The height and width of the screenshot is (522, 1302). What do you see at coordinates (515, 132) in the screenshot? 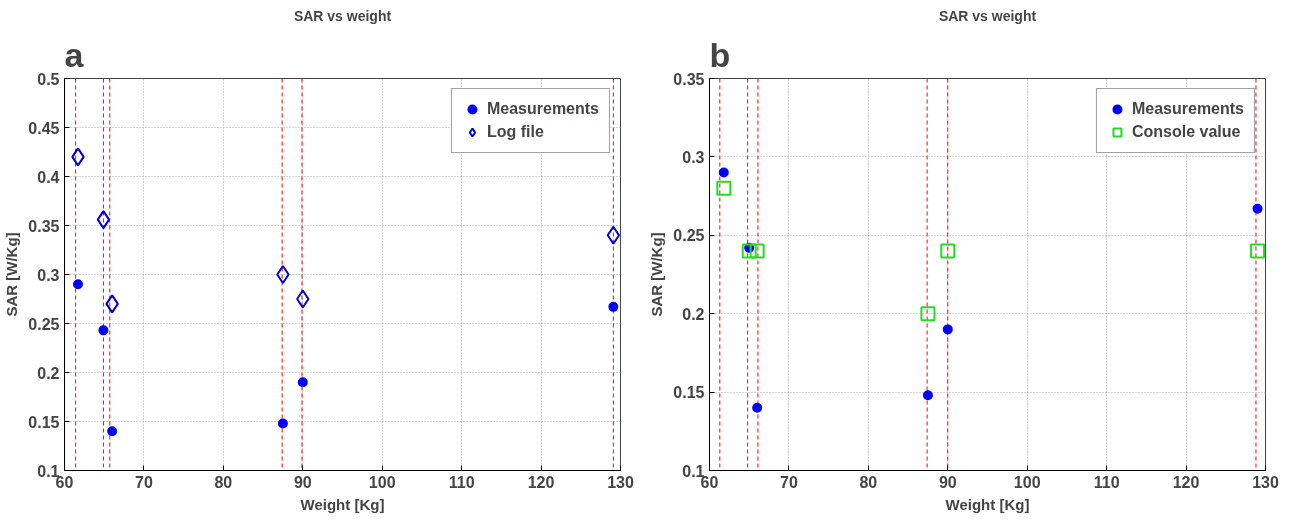
I see `legend-label: Log file` at bounding box center [515, 132].